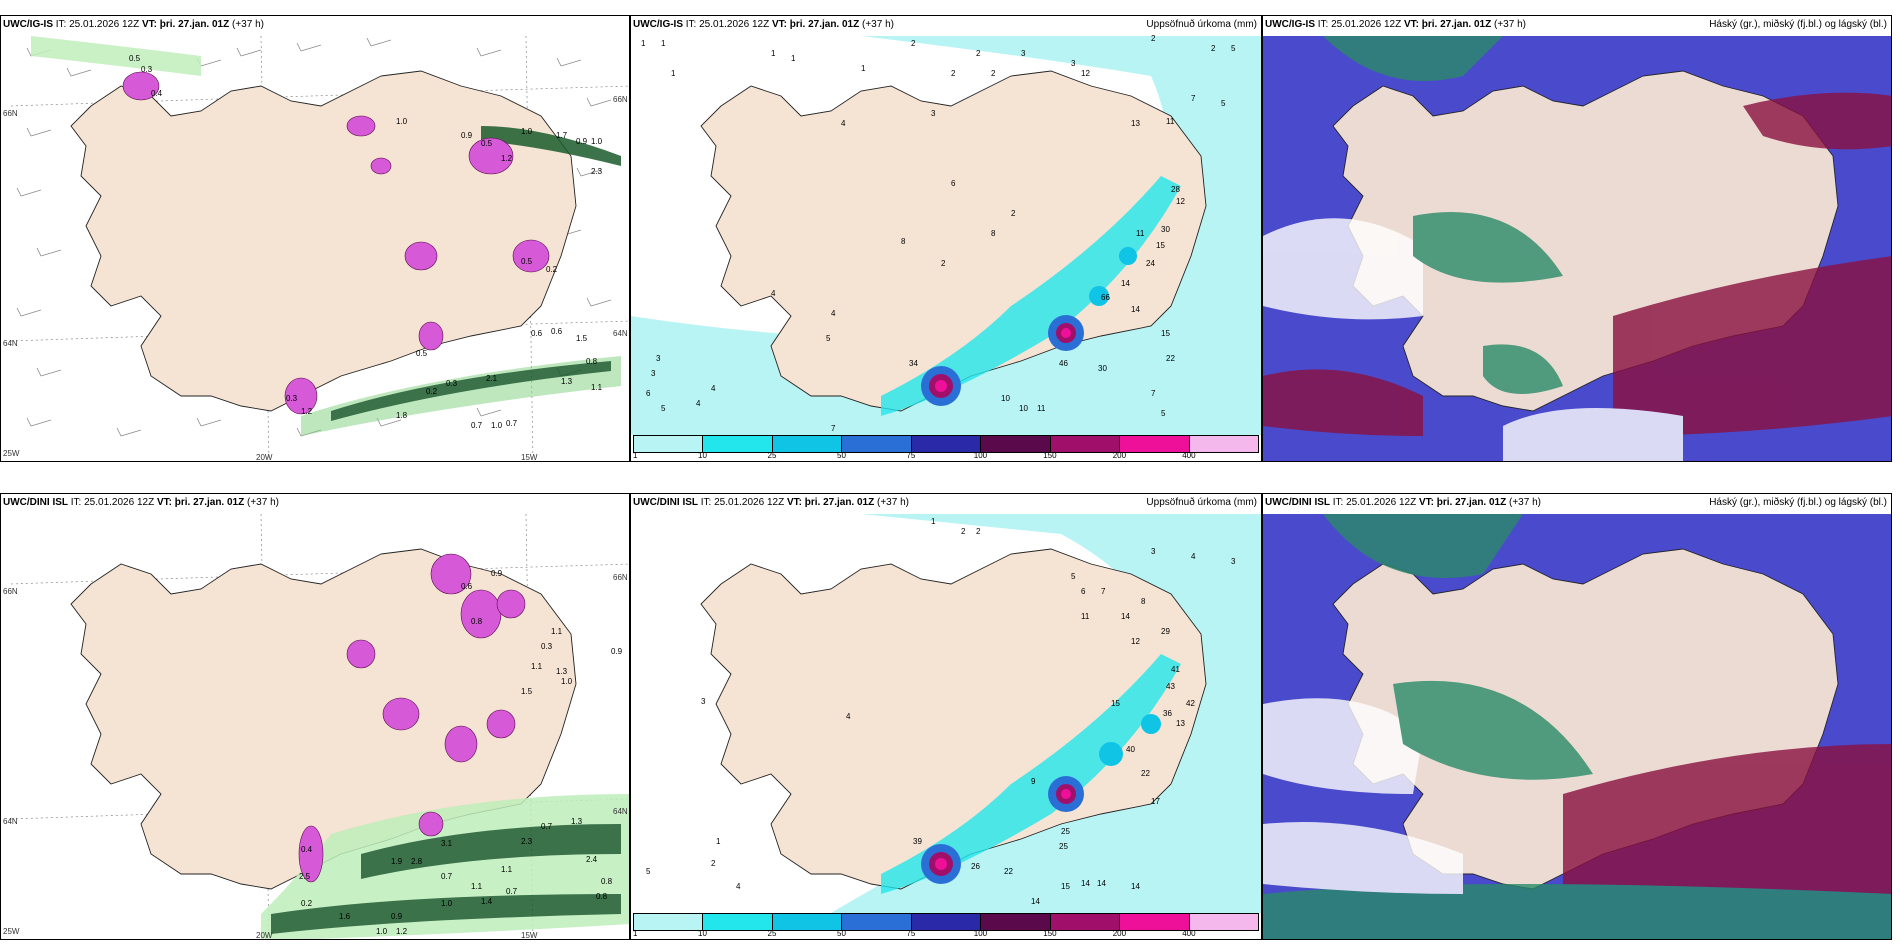 The width and height of the screenshot is (1900, 950). What do you see at coordinates (264, 457) in the screenshot?
I see `axis-label: 20W` at bounding box center [264, 457].